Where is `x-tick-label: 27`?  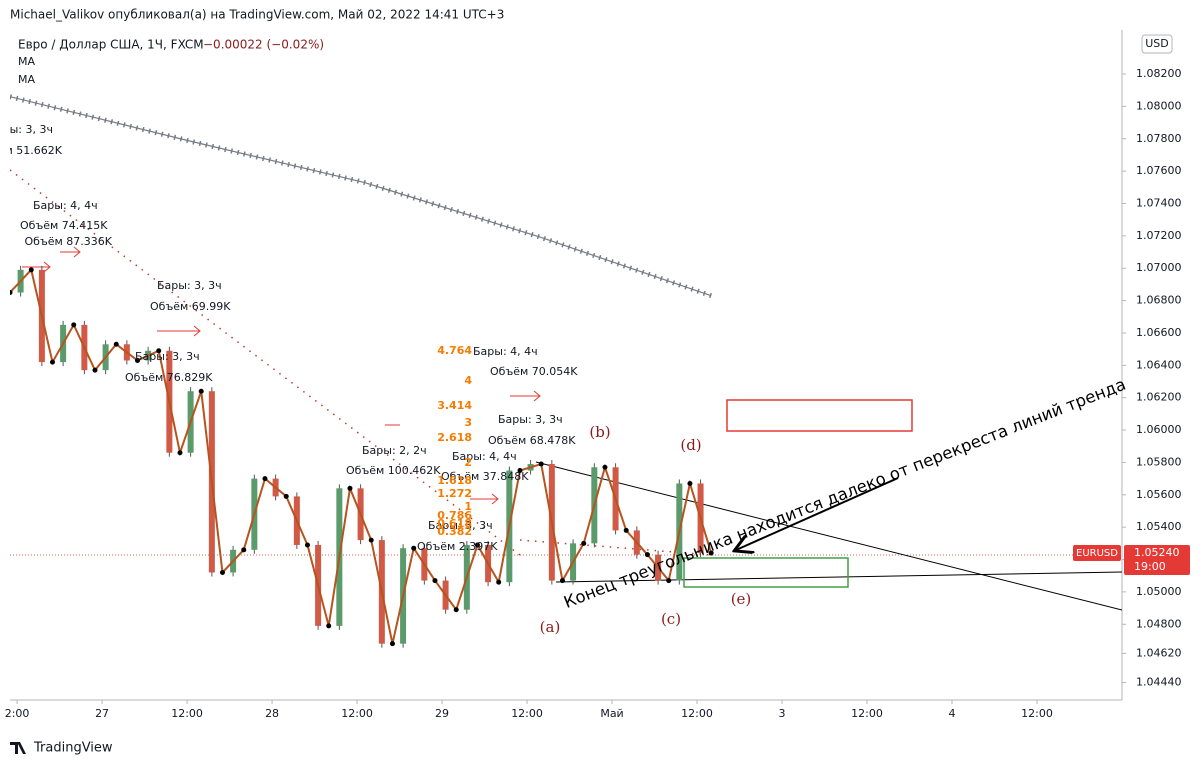 x-tick-label: 27 is located at coordinates (102, 713).